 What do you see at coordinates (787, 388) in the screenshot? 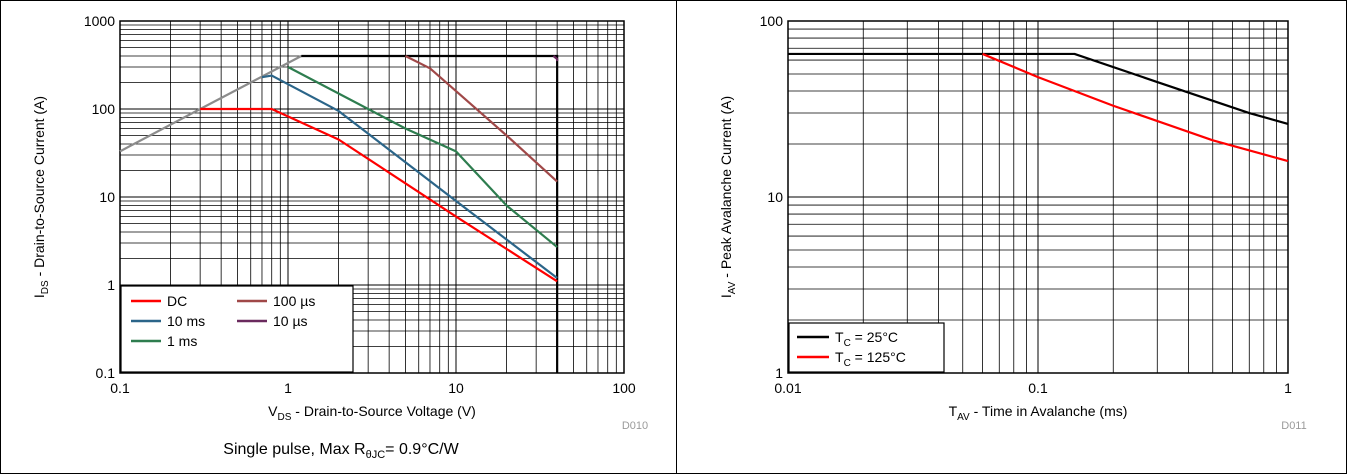
I see `x-tick-label: 0.01` at bounding box center [787, 388].